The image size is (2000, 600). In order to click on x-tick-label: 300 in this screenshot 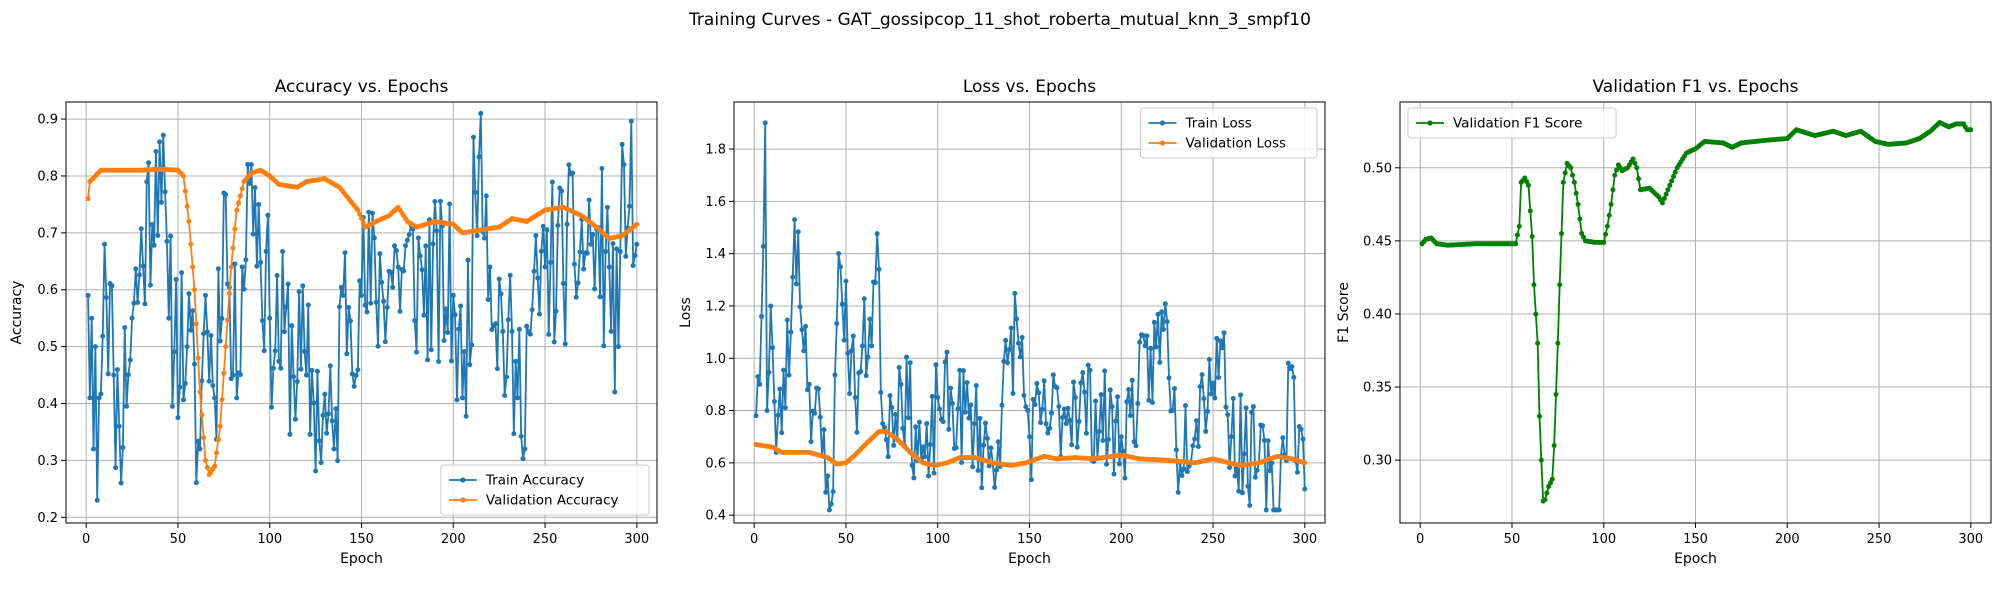, I will do `click(1970, 539)`.